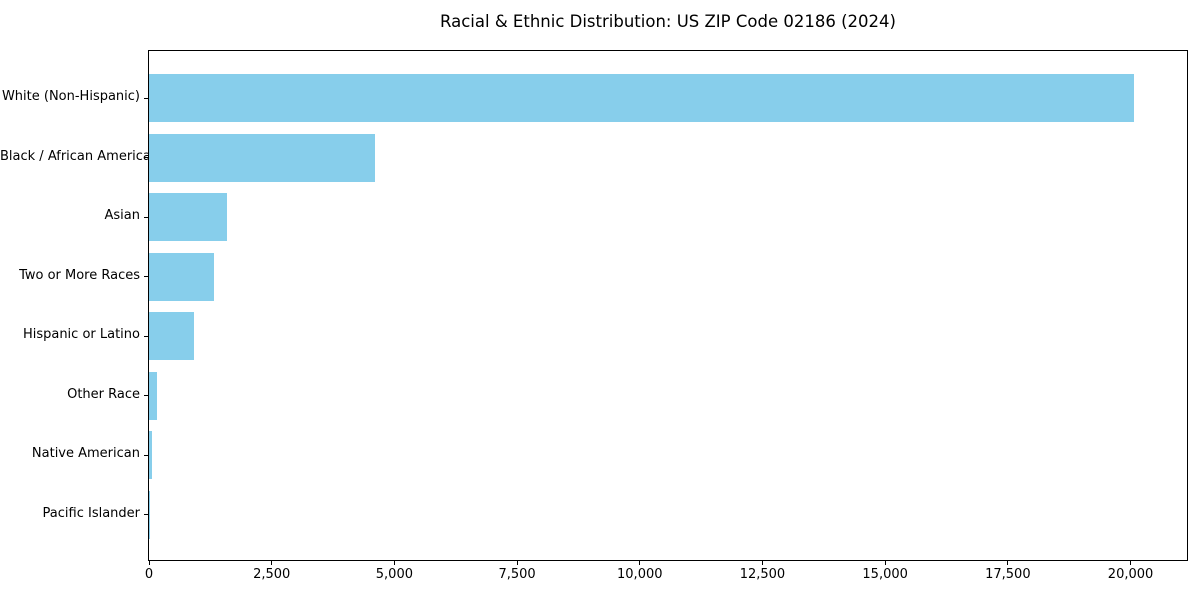 The image size is (1200, 600). Describe the element at coordinates (122, 216) in the screenshot. I see `y-axis-label: Asian` at that location.